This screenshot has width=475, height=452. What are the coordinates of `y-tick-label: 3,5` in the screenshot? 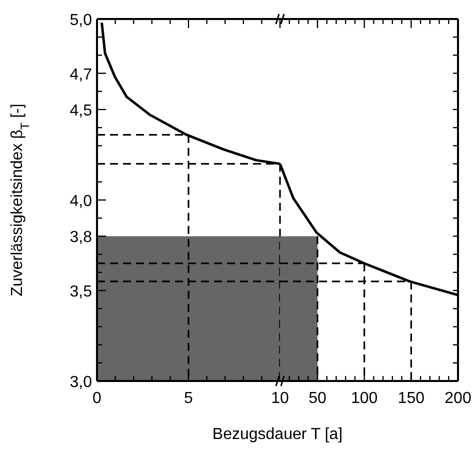 It's located at (81, 292).